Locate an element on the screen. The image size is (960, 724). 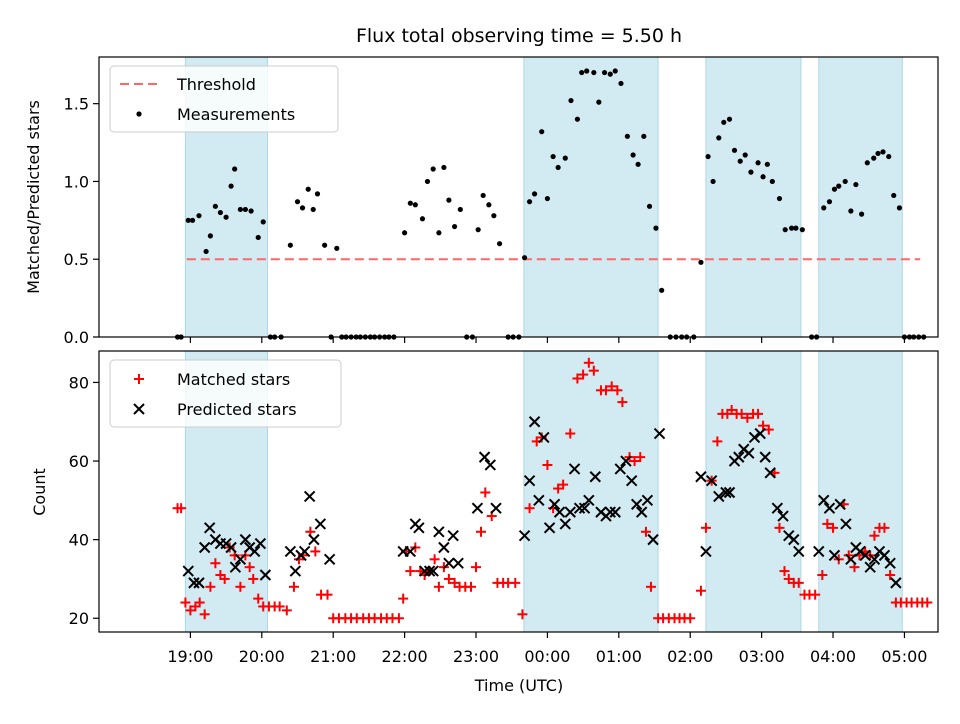
y-tick-label: 1.0 is located at coordinates (76, 181).